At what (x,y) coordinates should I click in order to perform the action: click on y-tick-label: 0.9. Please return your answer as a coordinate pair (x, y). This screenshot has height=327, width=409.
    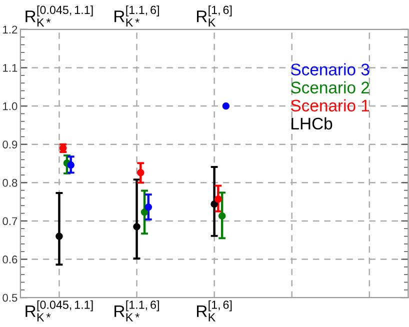
    Looking at the image, I should click on (10, 144).